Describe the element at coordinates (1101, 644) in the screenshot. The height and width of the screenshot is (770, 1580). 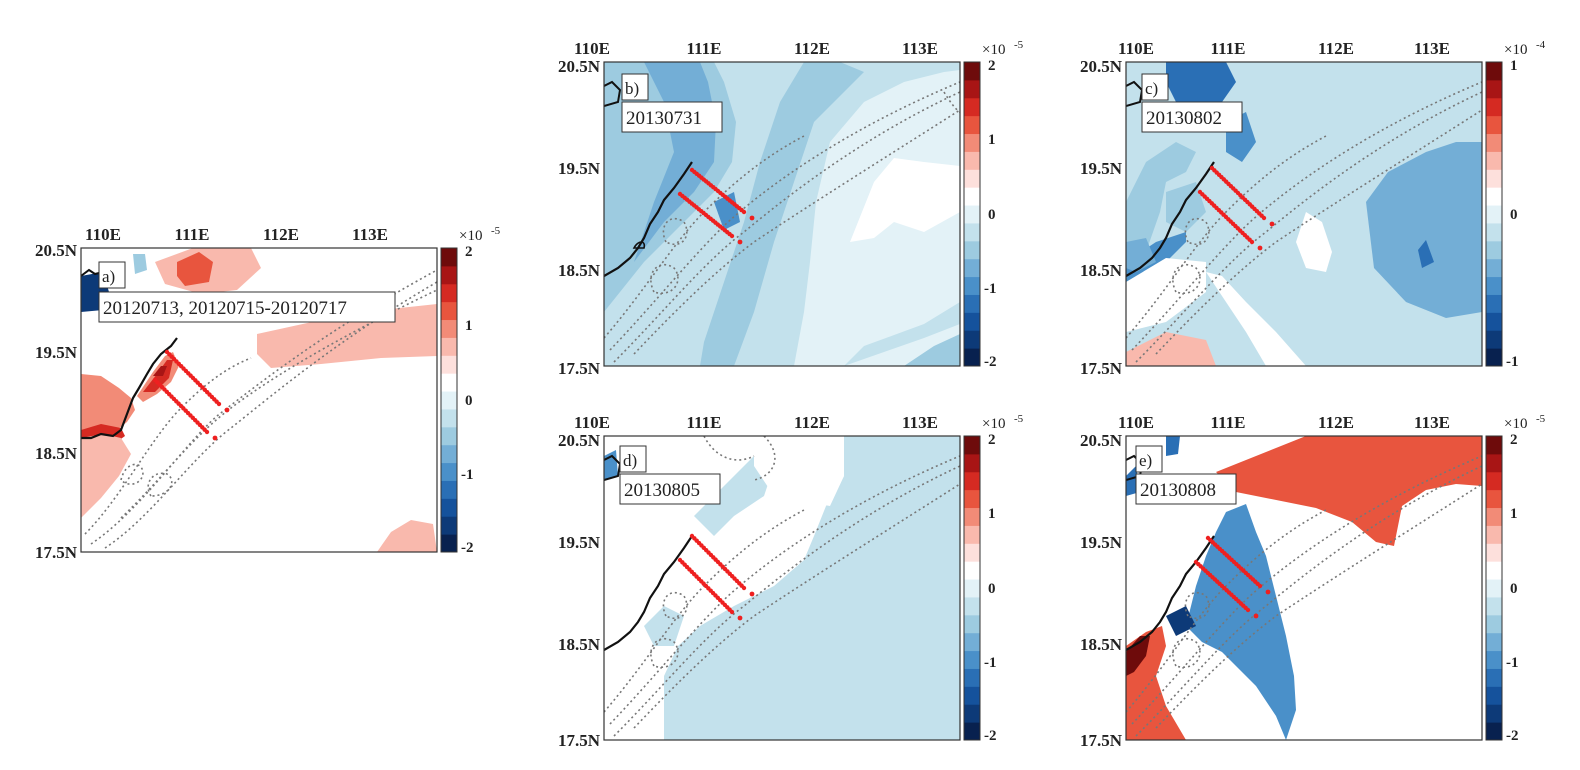
I see `lat-tick: 18.5N` at that location.